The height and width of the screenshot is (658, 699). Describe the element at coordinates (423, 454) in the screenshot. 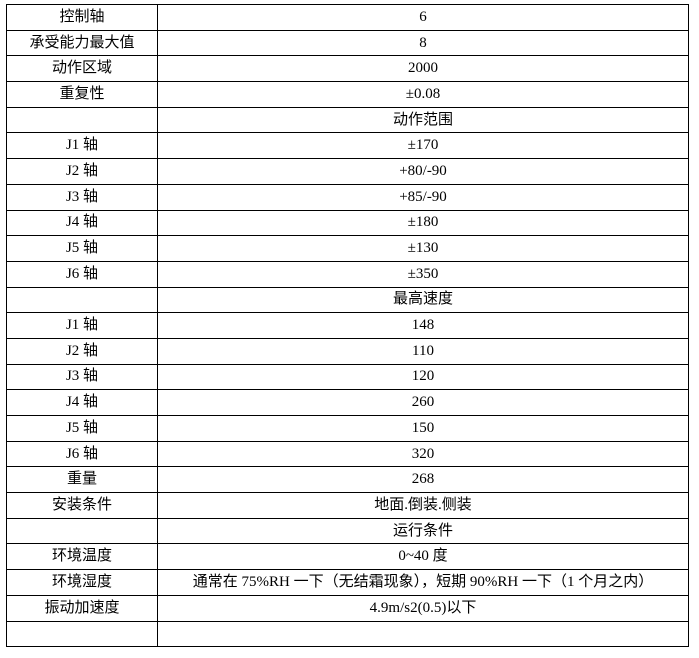

I see `row-value: 320` at that location.